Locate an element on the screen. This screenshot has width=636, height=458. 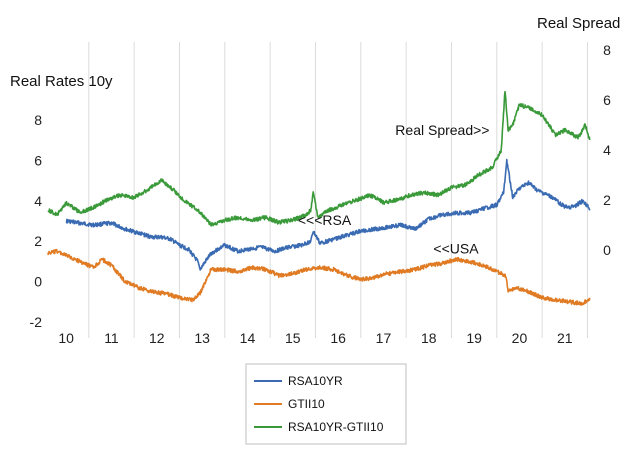
annotation-label: <<USA is located at coordinates (456, 248).